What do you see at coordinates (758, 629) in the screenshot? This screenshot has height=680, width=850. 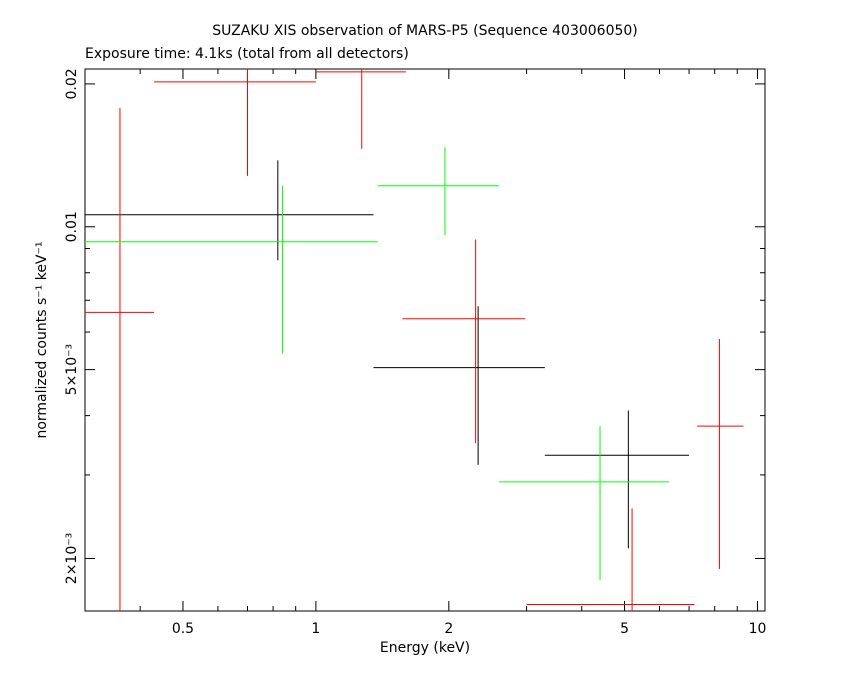 I see `x-tick-label: 10` at bounding box center [758, 629].